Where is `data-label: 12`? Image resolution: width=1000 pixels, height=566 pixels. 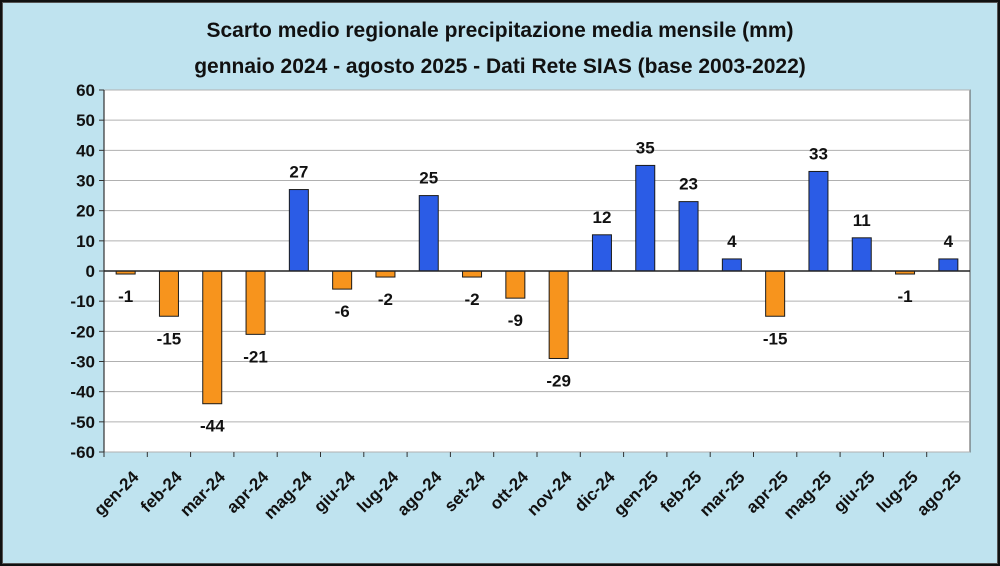
data-label: 12 is located at coordinates (601, 217).